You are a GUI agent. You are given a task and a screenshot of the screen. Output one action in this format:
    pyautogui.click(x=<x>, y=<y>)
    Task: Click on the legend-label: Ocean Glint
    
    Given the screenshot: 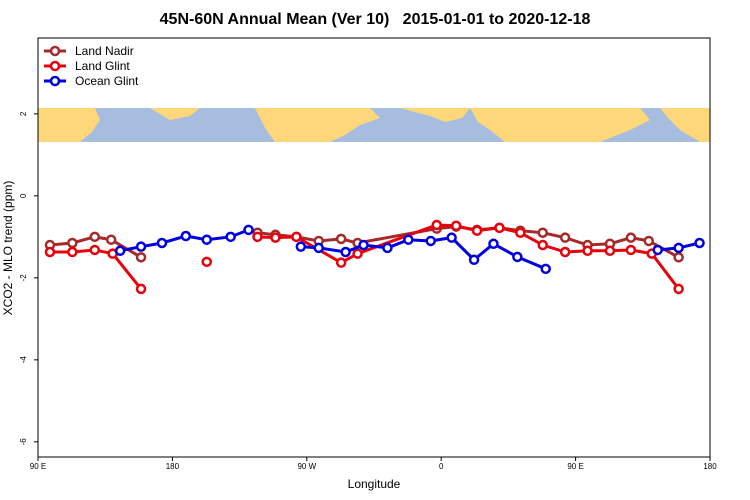 What is the action you would take?
    pyautogui.click(x=107, y=81)
    